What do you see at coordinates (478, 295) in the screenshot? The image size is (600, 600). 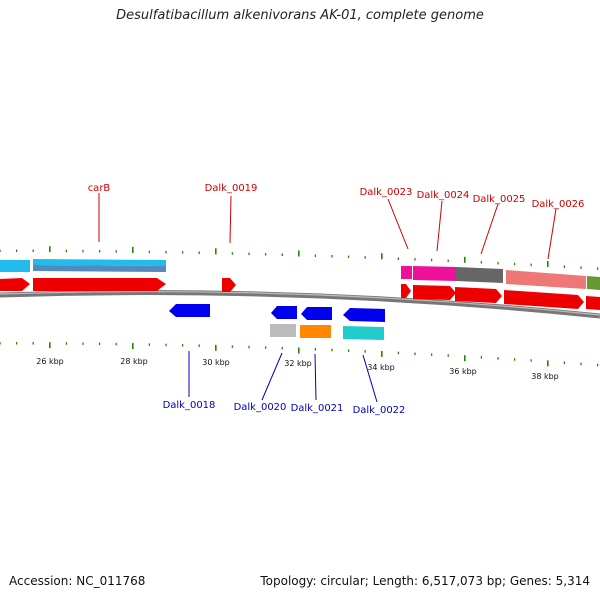 I see `cds-dalk-0025-red` at bounding box center [478, 295].